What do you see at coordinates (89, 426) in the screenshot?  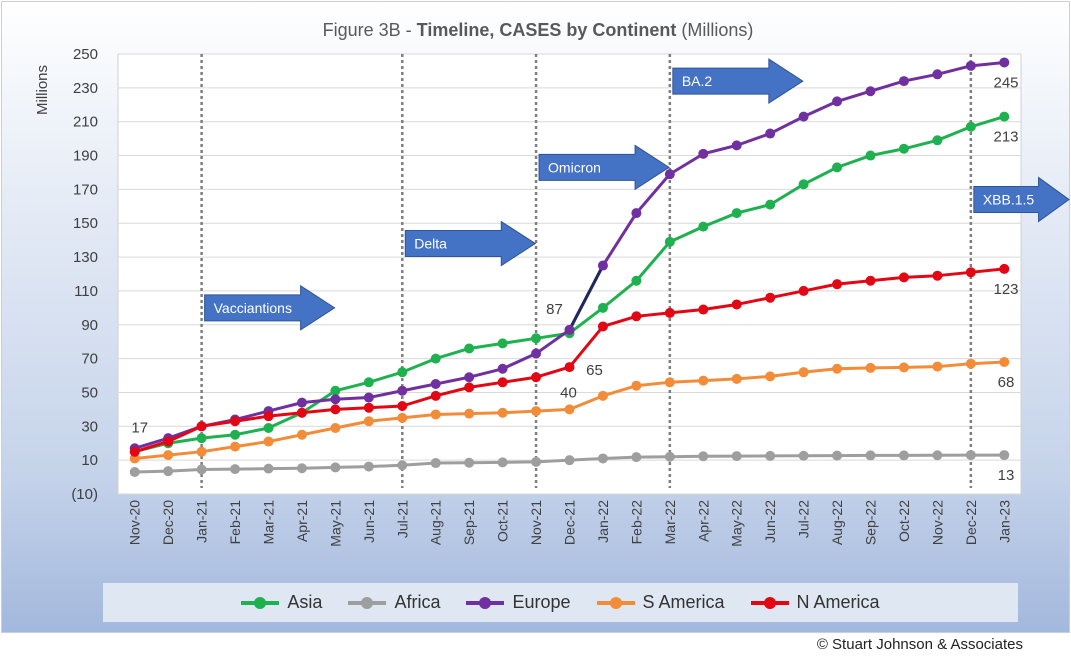 I see `y-tick-label: 30` at bounding box center [89, 426].